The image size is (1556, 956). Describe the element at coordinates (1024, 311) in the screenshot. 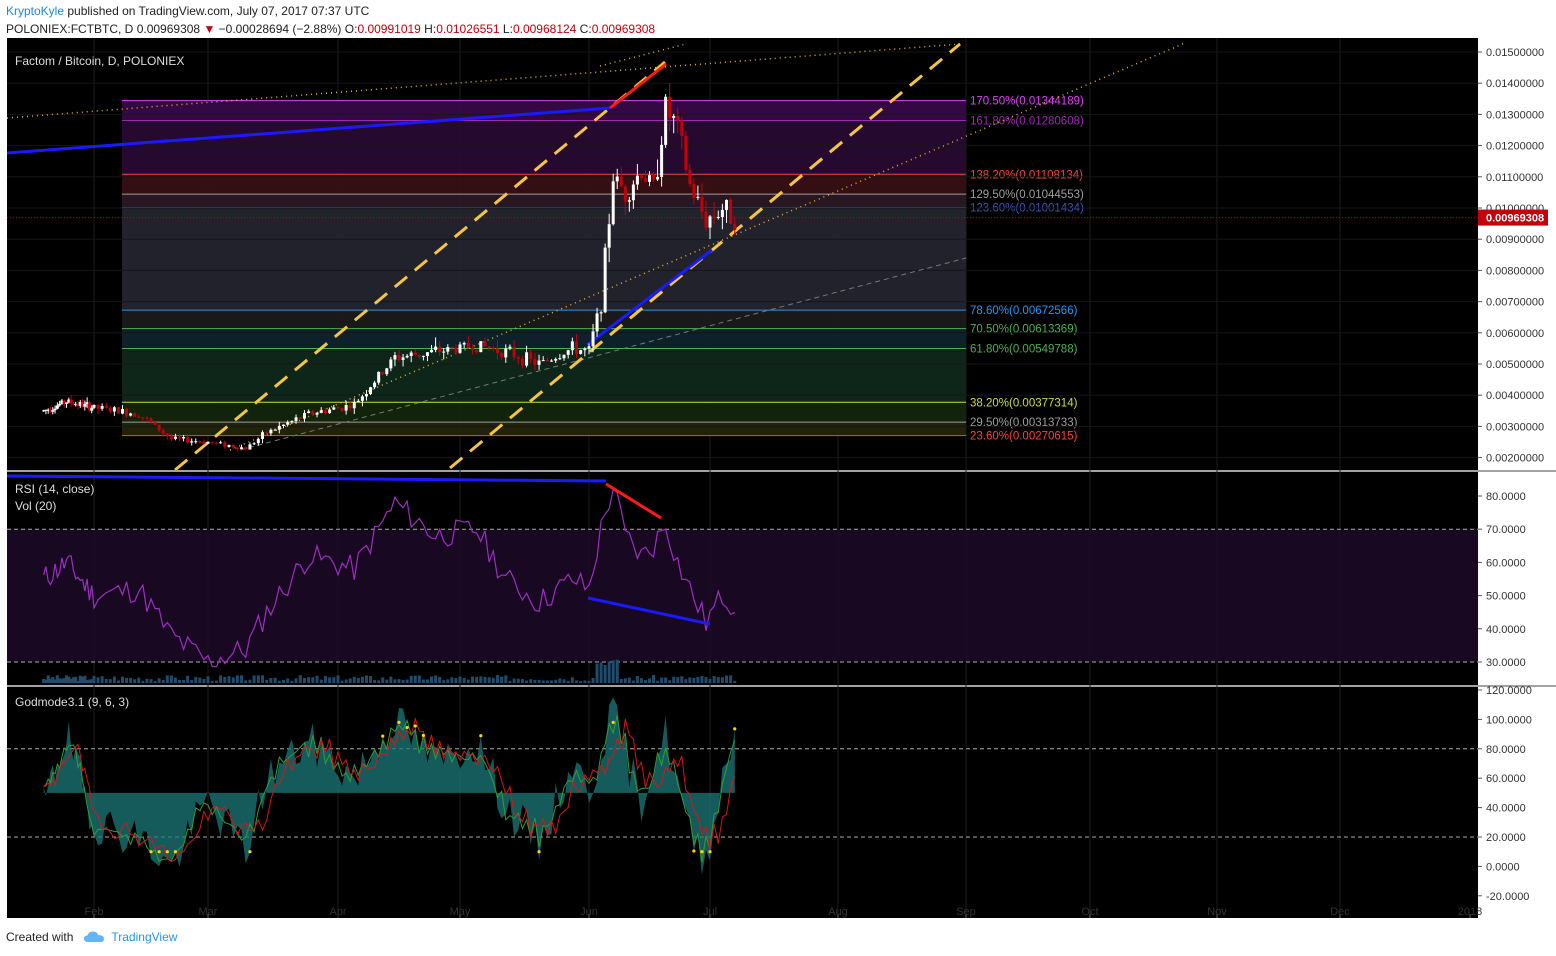

I see `fib-level-label: 78.60%(0.00672566)` at that location.